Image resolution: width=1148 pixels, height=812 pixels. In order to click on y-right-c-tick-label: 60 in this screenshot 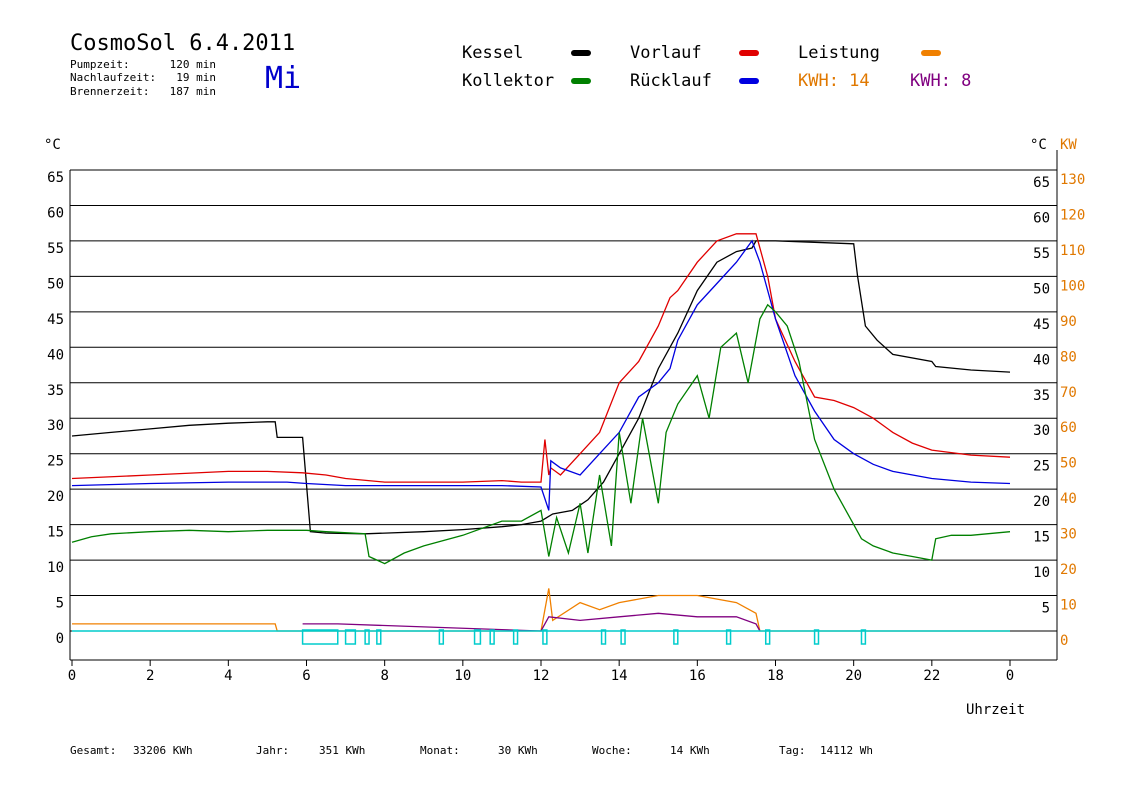, I will do `click(1041, 218)`.